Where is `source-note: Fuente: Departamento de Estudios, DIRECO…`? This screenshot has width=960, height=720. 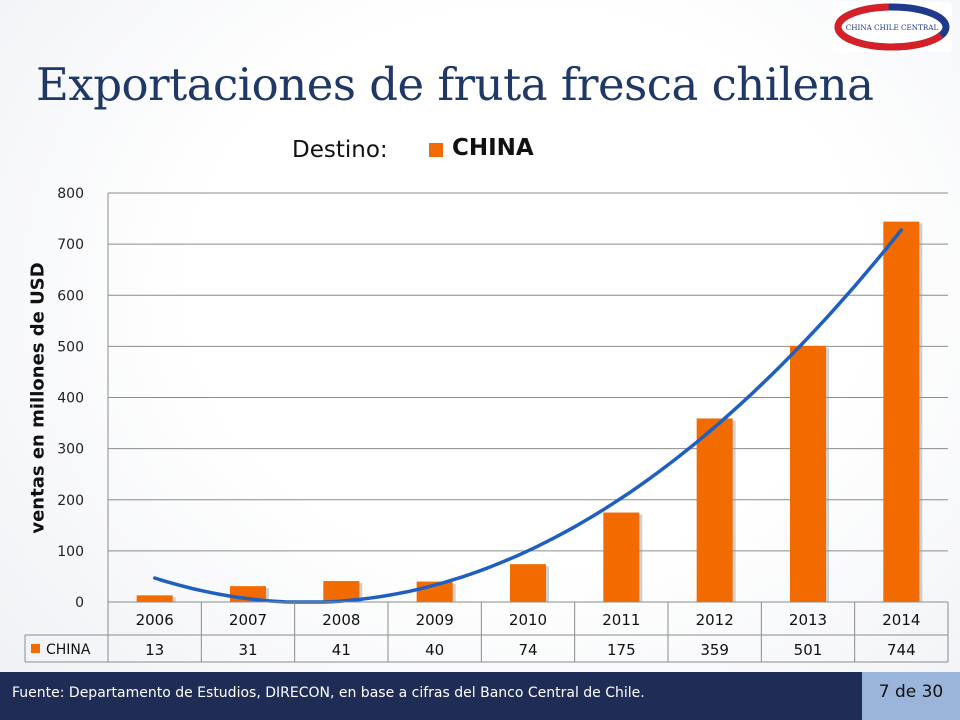 source-note: Fuente: Departamento de Estudios, DIRECO… is located at coordinates (328, 693).